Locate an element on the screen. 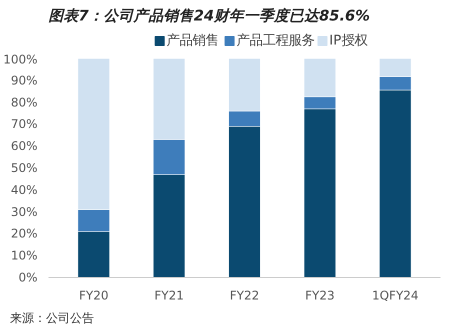 This screenshot has height=329, width=469. legend-label: 产品销售 is located at coordinates (192, 41).